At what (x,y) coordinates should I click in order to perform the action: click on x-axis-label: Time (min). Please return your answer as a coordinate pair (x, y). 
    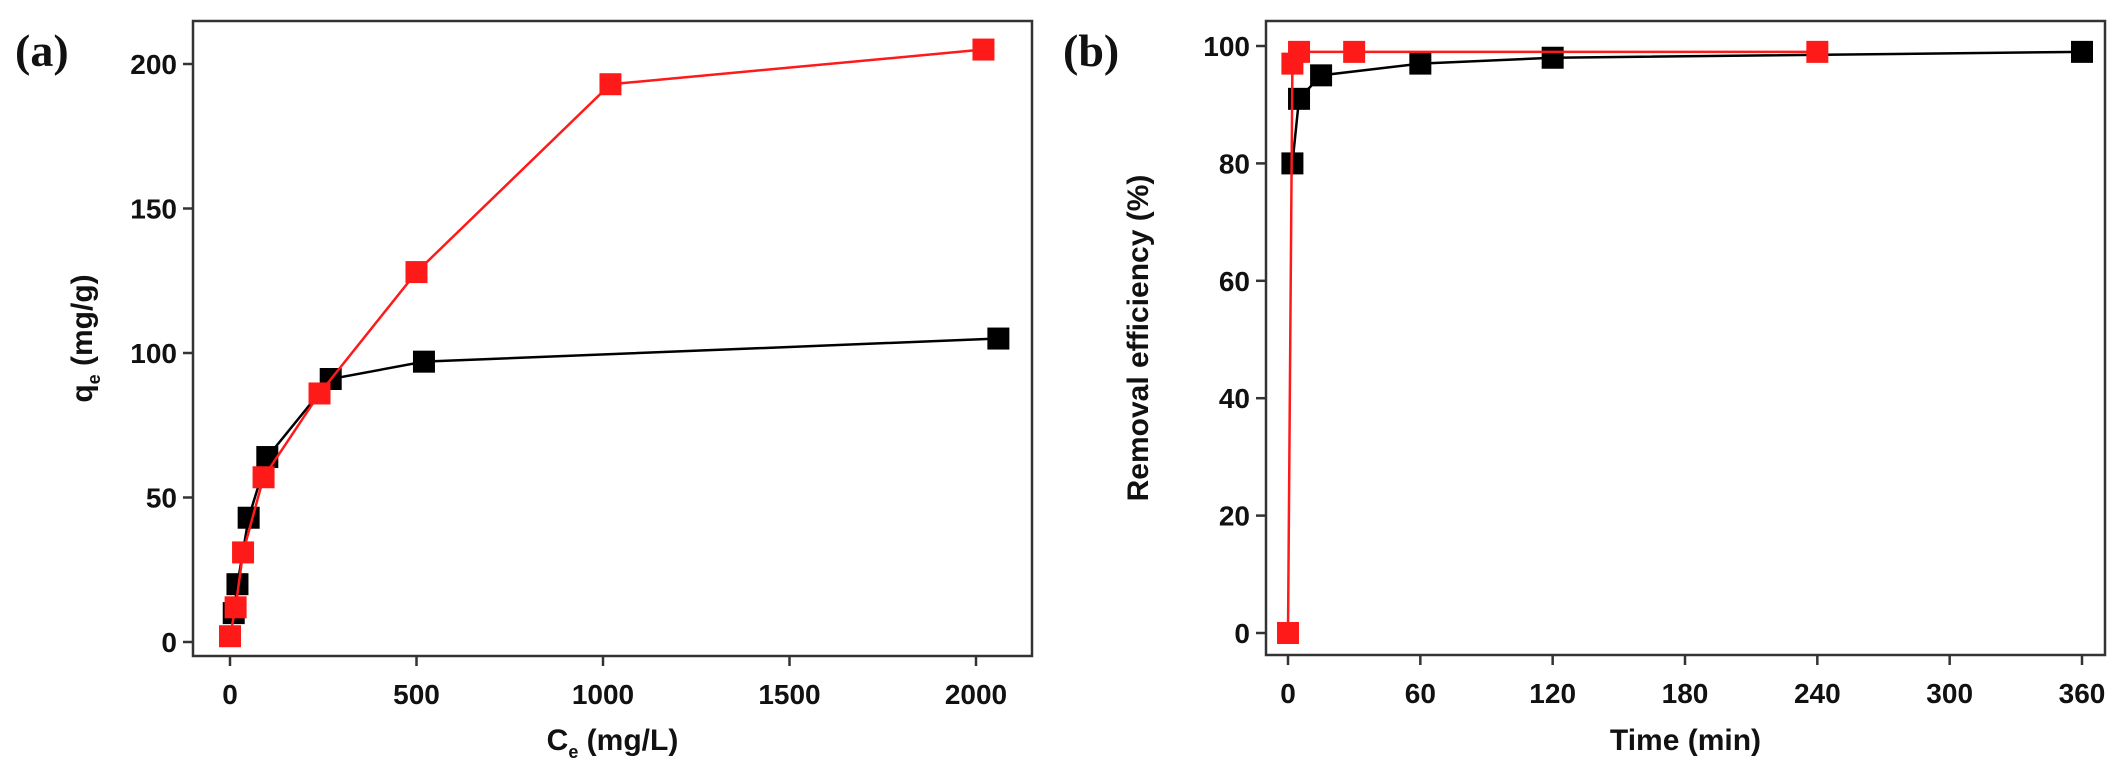
    Looking at the image, I should click on (1685, 740).